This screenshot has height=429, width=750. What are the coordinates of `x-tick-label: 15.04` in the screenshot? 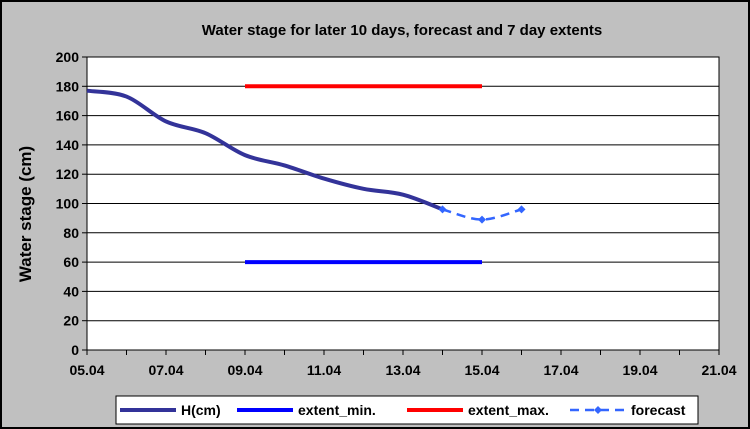 It's located at (481, 370).